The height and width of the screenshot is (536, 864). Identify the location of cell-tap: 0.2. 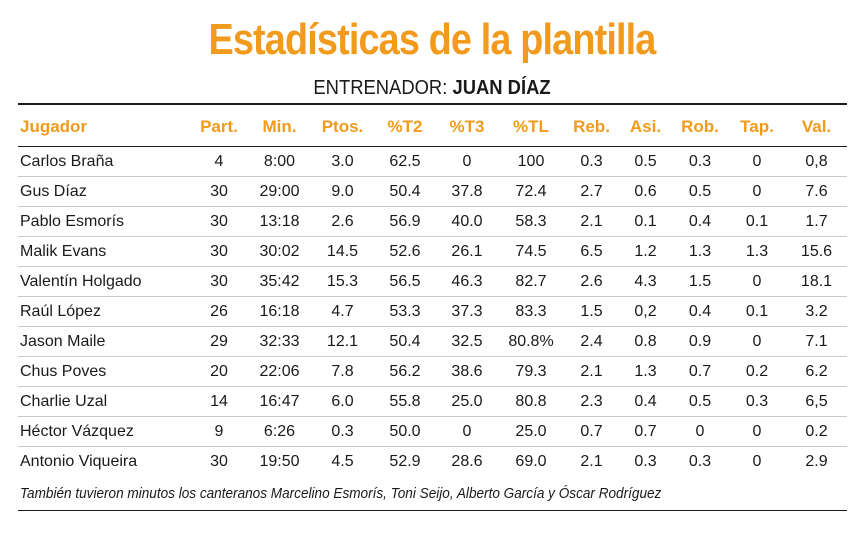
(757, 371).